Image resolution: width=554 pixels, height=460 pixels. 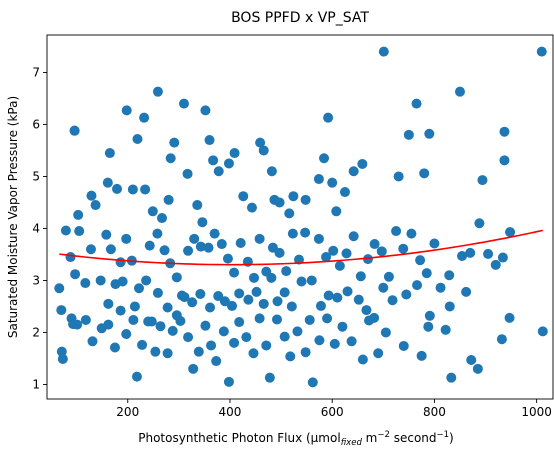 I want to click on y-tick-label: 7, so click(x=36, y=72).